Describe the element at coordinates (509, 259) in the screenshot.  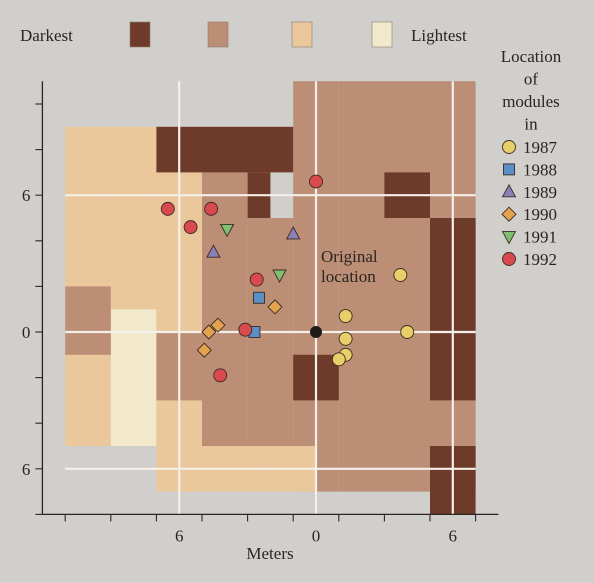
I see `legend-marker-1992` at that location.